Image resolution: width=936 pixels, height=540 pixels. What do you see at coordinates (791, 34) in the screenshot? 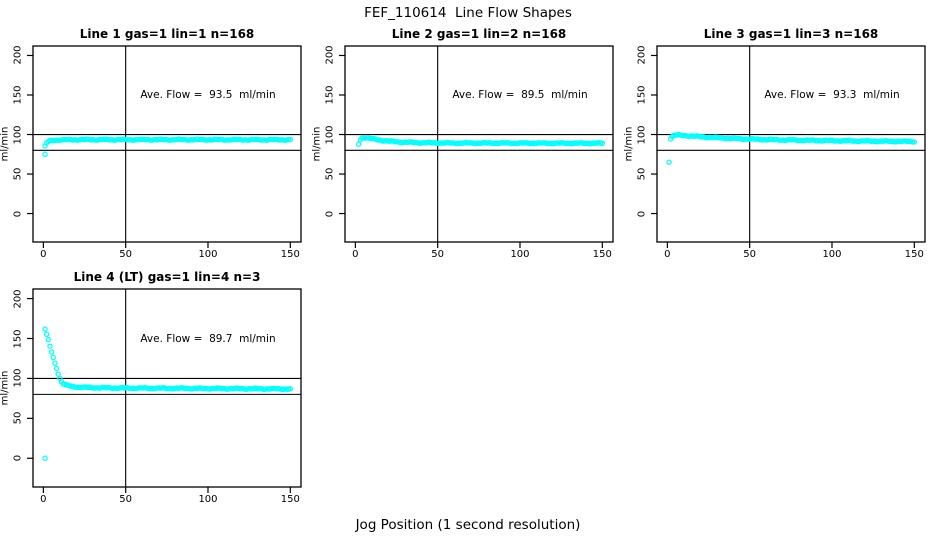
I see `panel-title: Line 3 gas=1 lin=3 n=168` at bounding box center [791, 34].